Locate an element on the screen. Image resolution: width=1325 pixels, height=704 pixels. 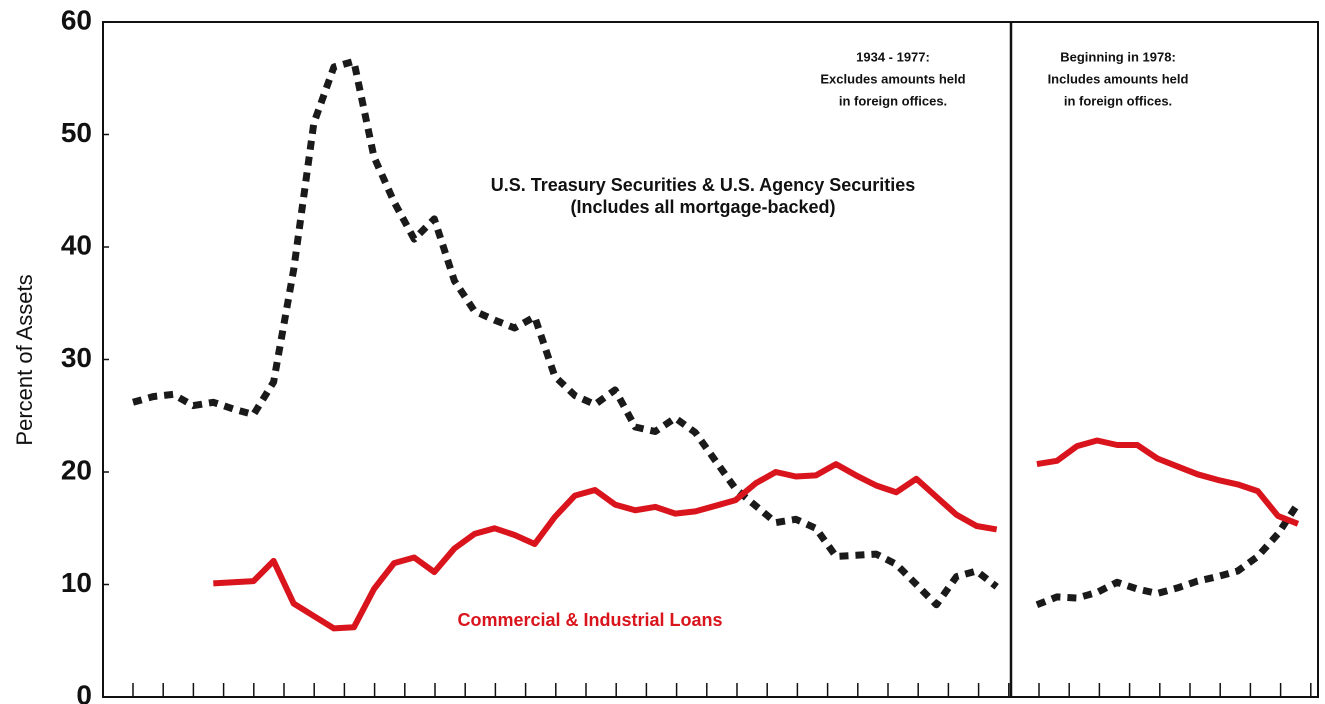
y-tick-label: 30 is located at coordinates (76, 357).